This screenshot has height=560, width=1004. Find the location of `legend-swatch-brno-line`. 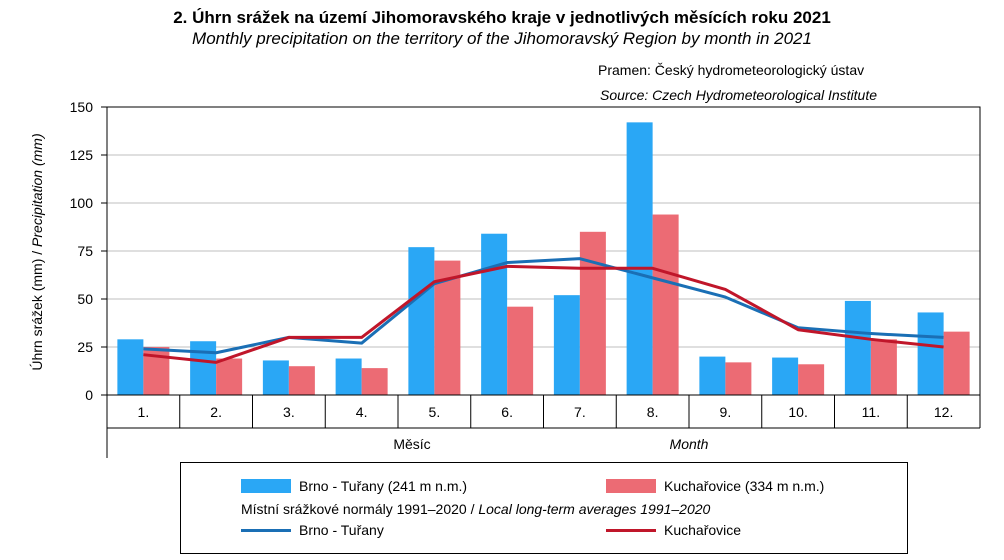

legend-swatch-brno-line is located at coordinates (266, 530).